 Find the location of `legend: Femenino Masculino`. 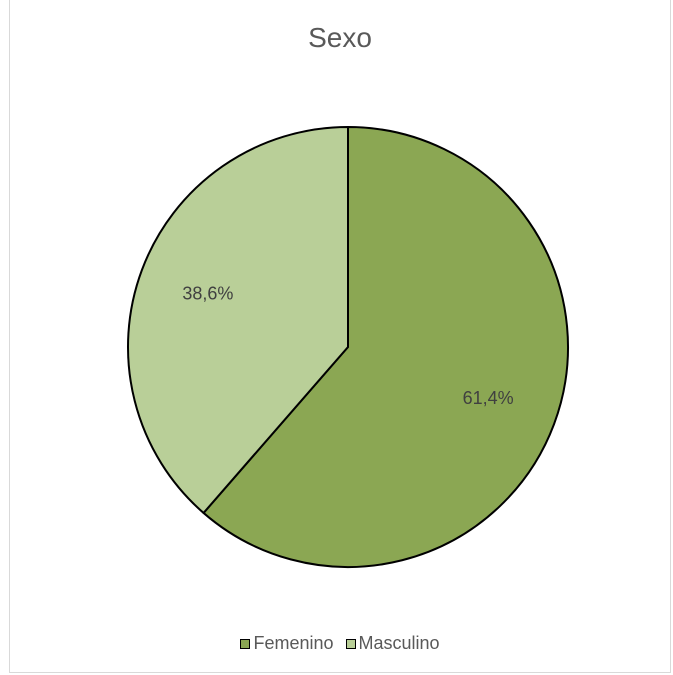

legend: Femenino Masculino is located at coordinates (340, 643).